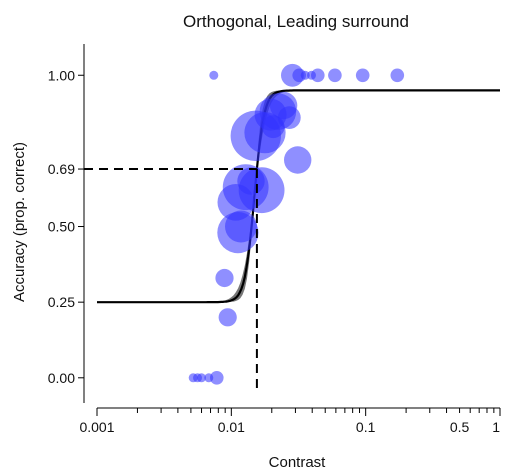  Describe the element at coordinates (366, 427) in the screenshot. I see `x-tick-label-2: 0.1` at that location.